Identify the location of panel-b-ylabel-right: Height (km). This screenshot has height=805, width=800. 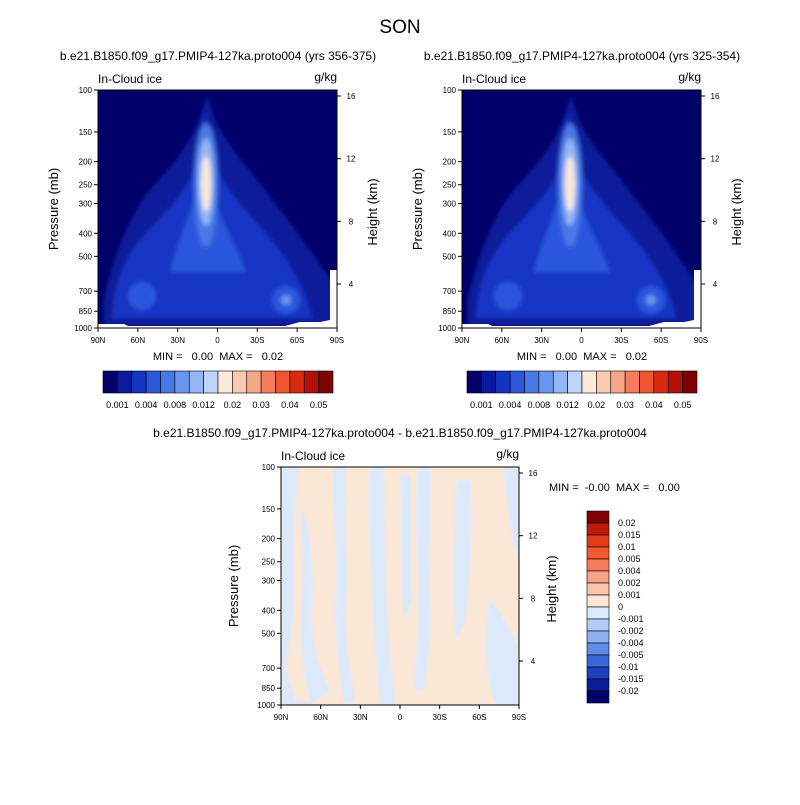
(736, 211).